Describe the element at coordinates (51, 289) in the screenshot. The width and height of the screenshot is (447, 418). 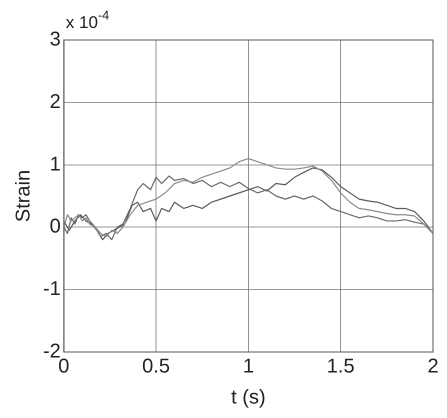
I see `y-tick-label: -1` at that location.